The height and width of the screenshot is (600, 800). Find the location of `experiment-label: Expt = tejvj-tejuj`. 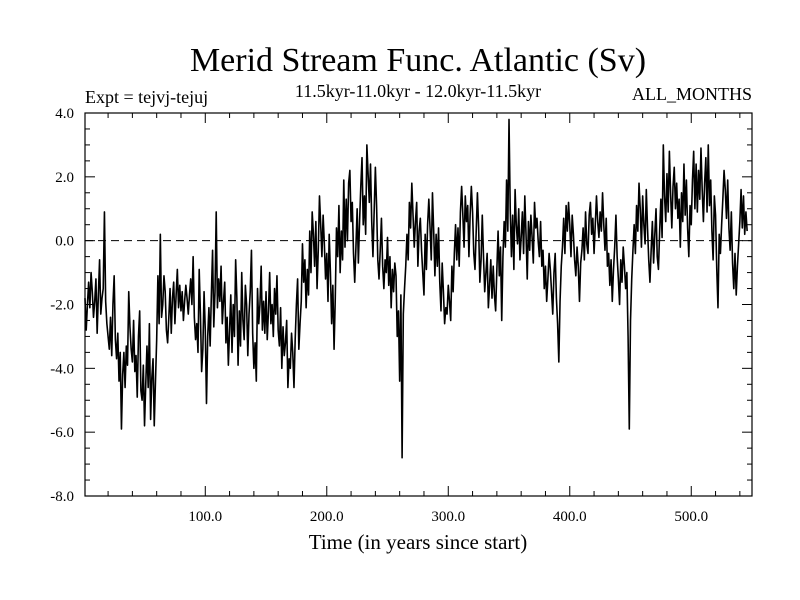

experiment-label: Expt = tejvj-tejuj is located at coordinates (146, 97).